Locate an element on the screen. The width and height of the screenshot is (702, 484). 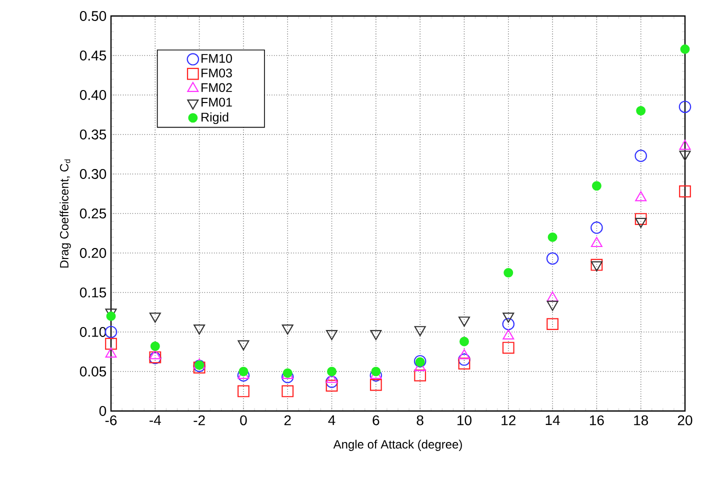
x-tick-label: 8 is located at coordinates (420, 420).